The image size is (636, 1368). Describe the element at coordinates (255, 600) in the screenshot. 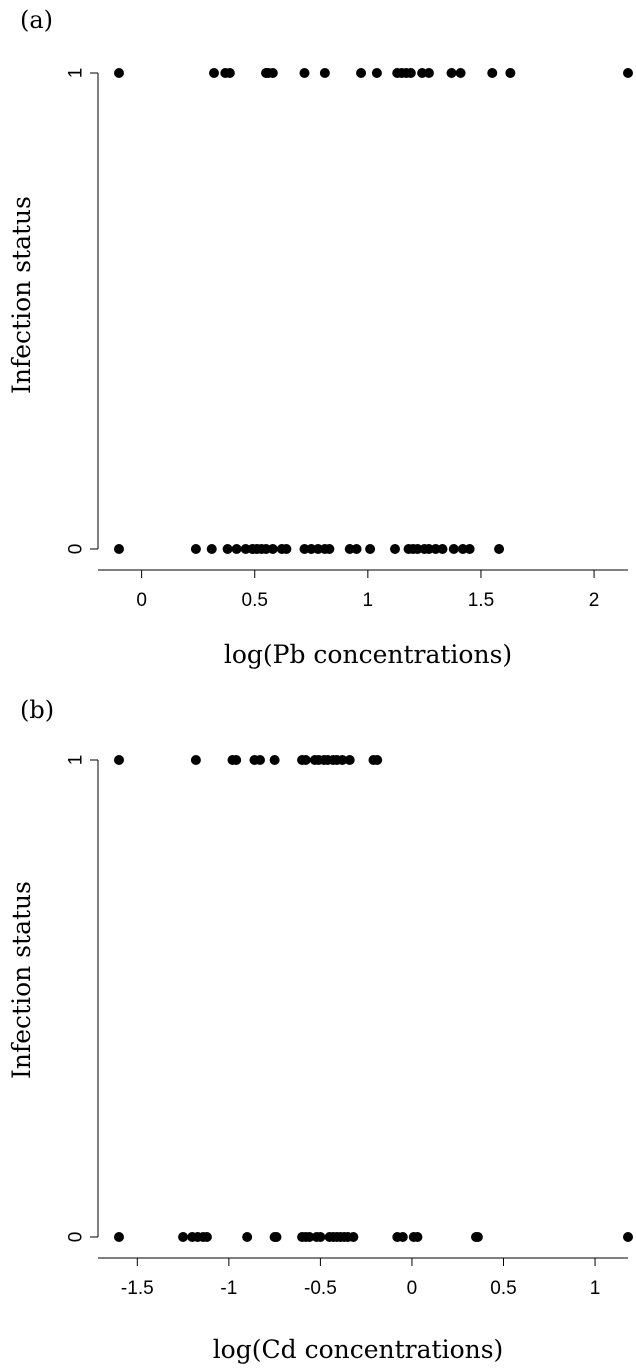

I see `panel-a-x-tick-label: 0.5` at that location.